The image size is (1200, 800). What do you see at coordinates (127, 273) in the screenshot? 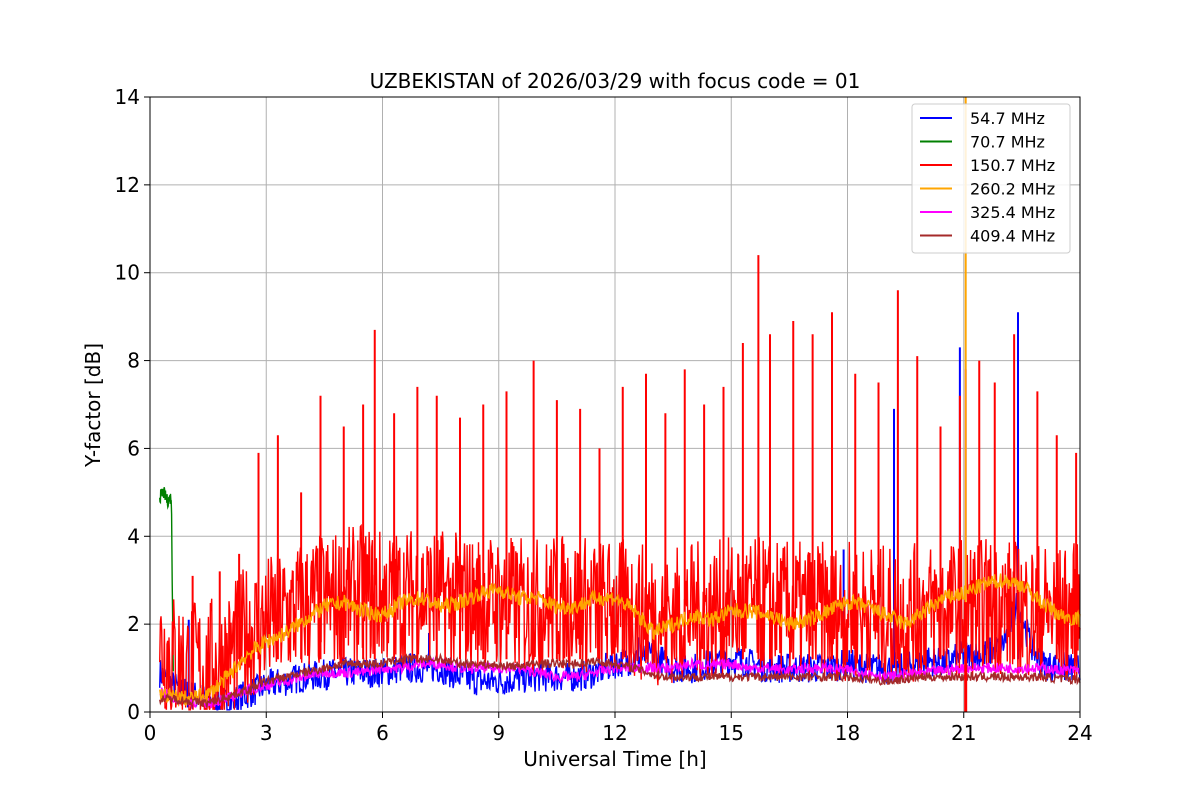
I see `y-tick-label: 10` at bounding box center [127, 273].